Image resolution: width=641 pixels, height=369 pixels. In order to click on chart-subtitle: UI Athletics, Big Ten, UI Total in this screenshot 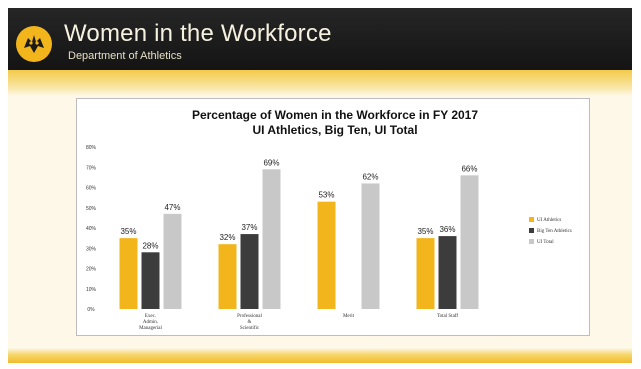, I will do `click(334, 130)`.